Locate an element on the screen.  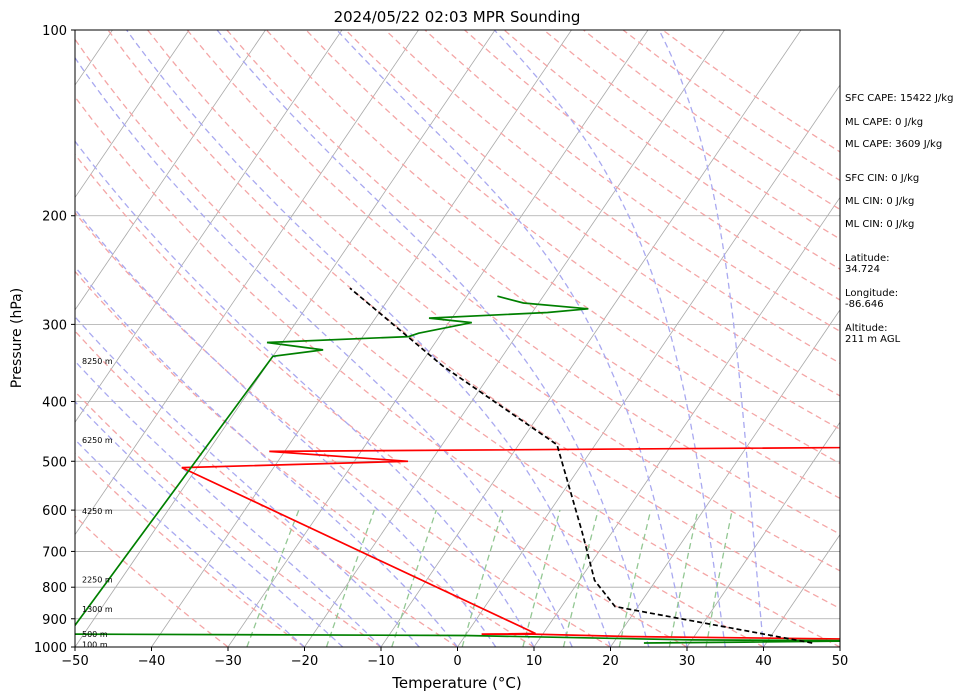
y-tick-label: 300 is located at coordinates (54, 325).